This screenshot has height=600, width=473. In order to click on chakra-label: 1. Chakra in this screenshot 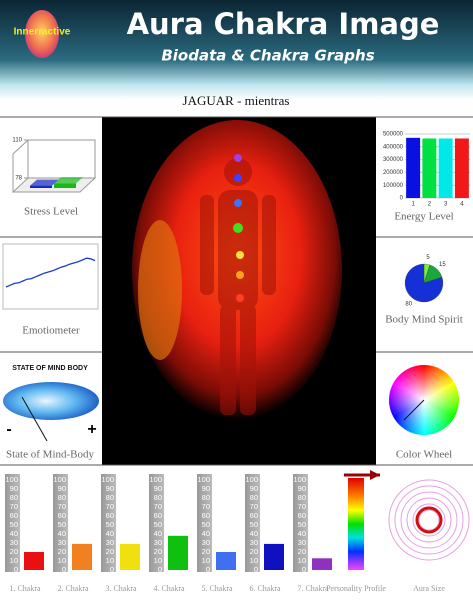, I will do `click(25, 588)`.